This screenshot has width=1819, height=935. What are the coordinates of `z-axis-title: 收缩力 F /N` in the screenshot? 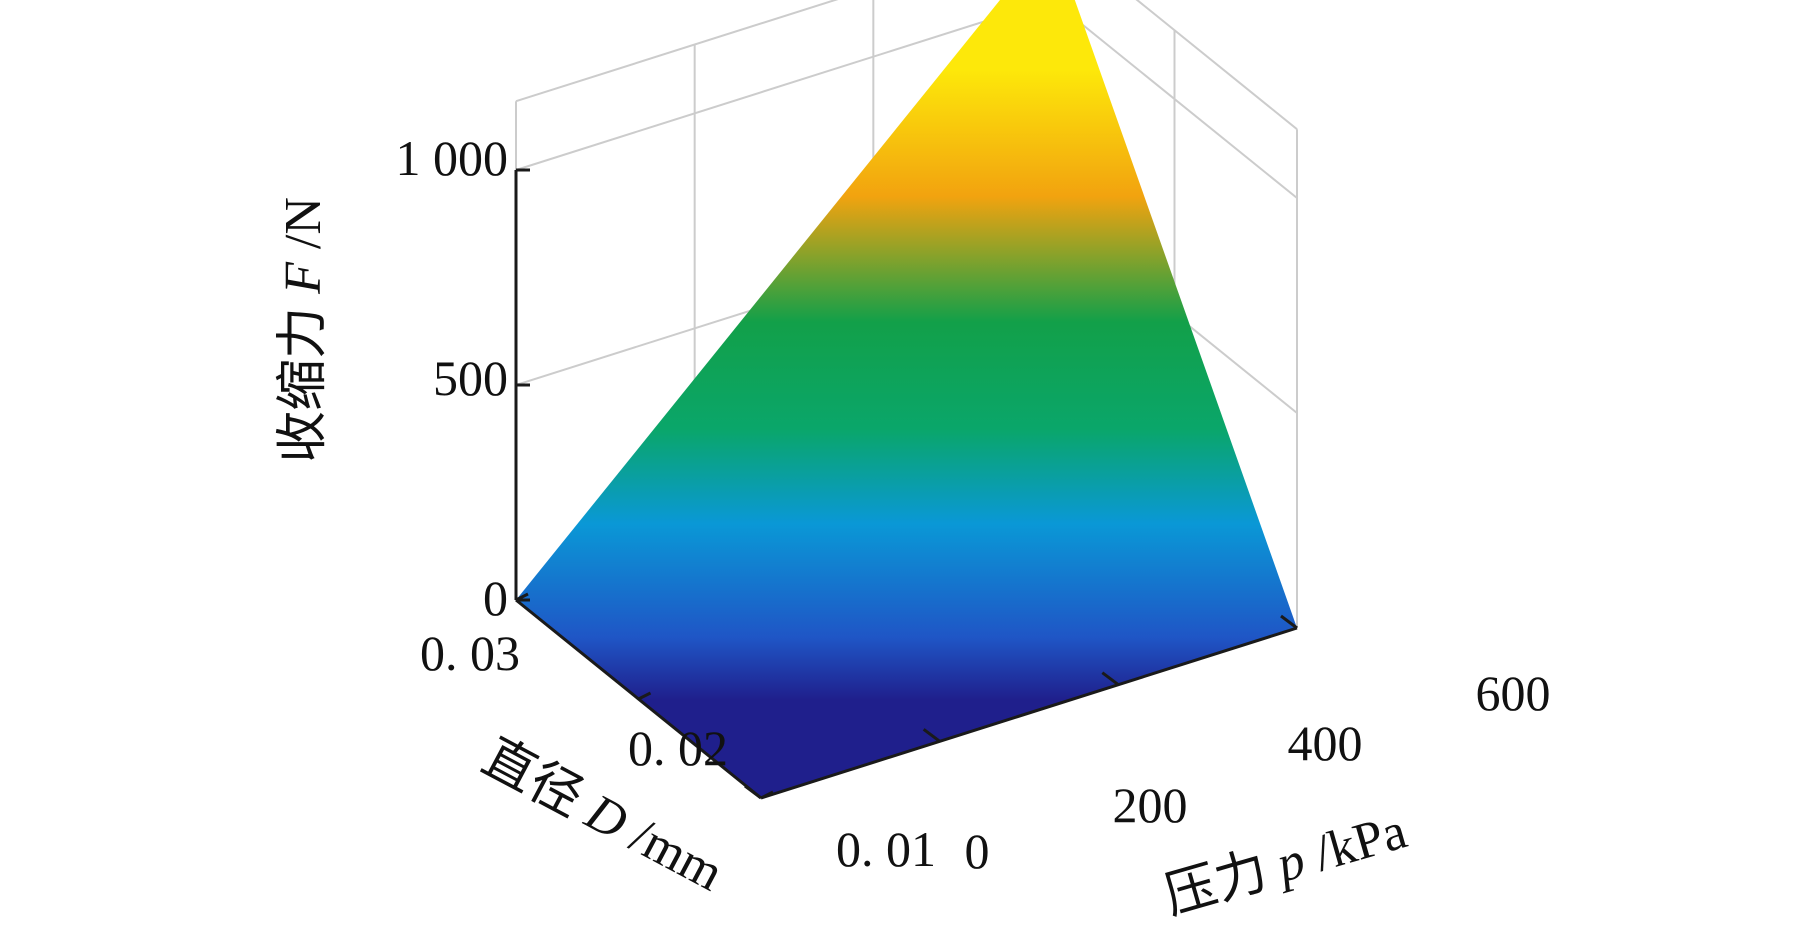 It's located at (303, 330).